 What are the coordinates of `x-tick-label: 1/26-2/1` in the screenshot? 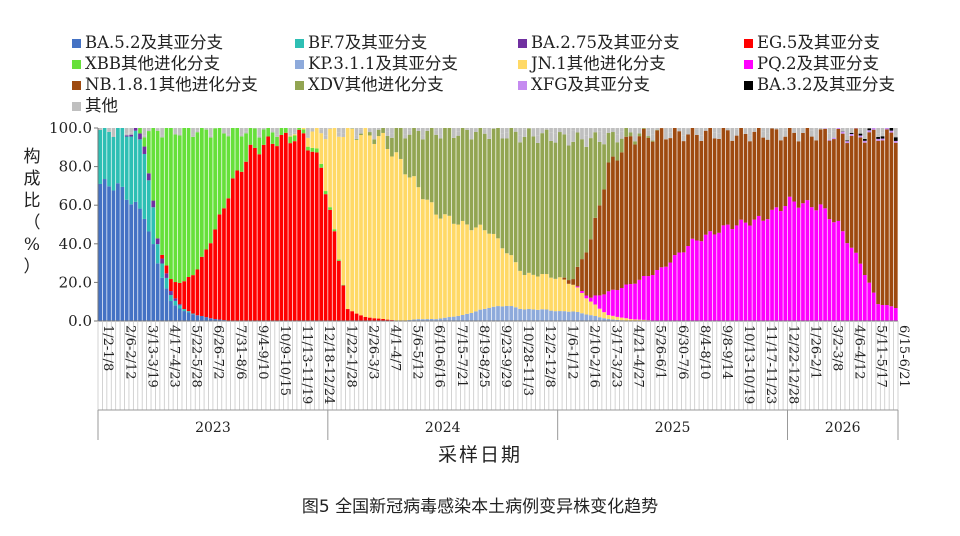 It's located at (814, 352).